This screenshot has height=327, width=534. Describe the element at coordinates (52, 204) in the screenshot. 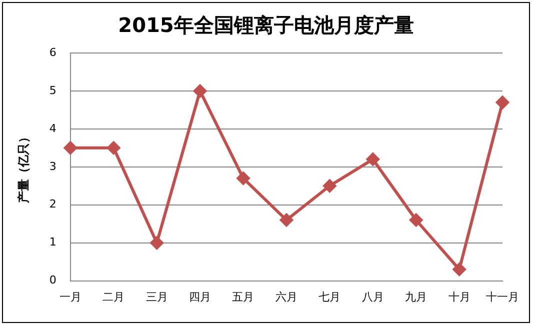

I see `y-tick-label: 2` at that location.